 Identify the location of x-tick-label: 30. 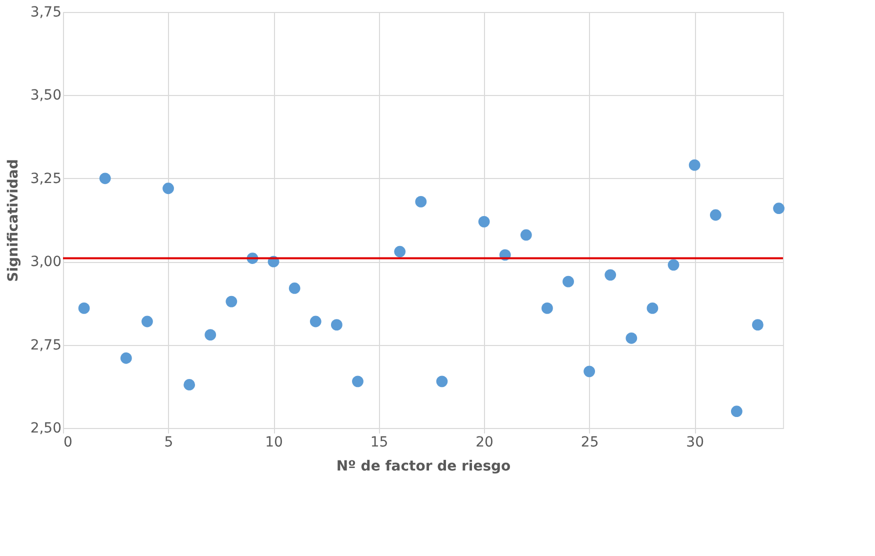
(695, 442).